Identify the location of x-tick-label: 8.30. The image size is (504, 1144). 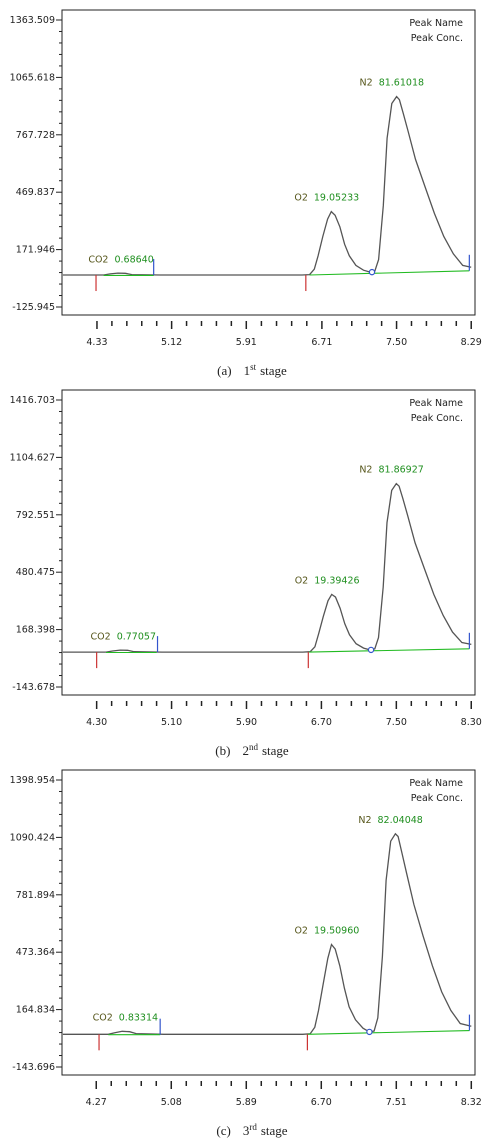
(471, 722).